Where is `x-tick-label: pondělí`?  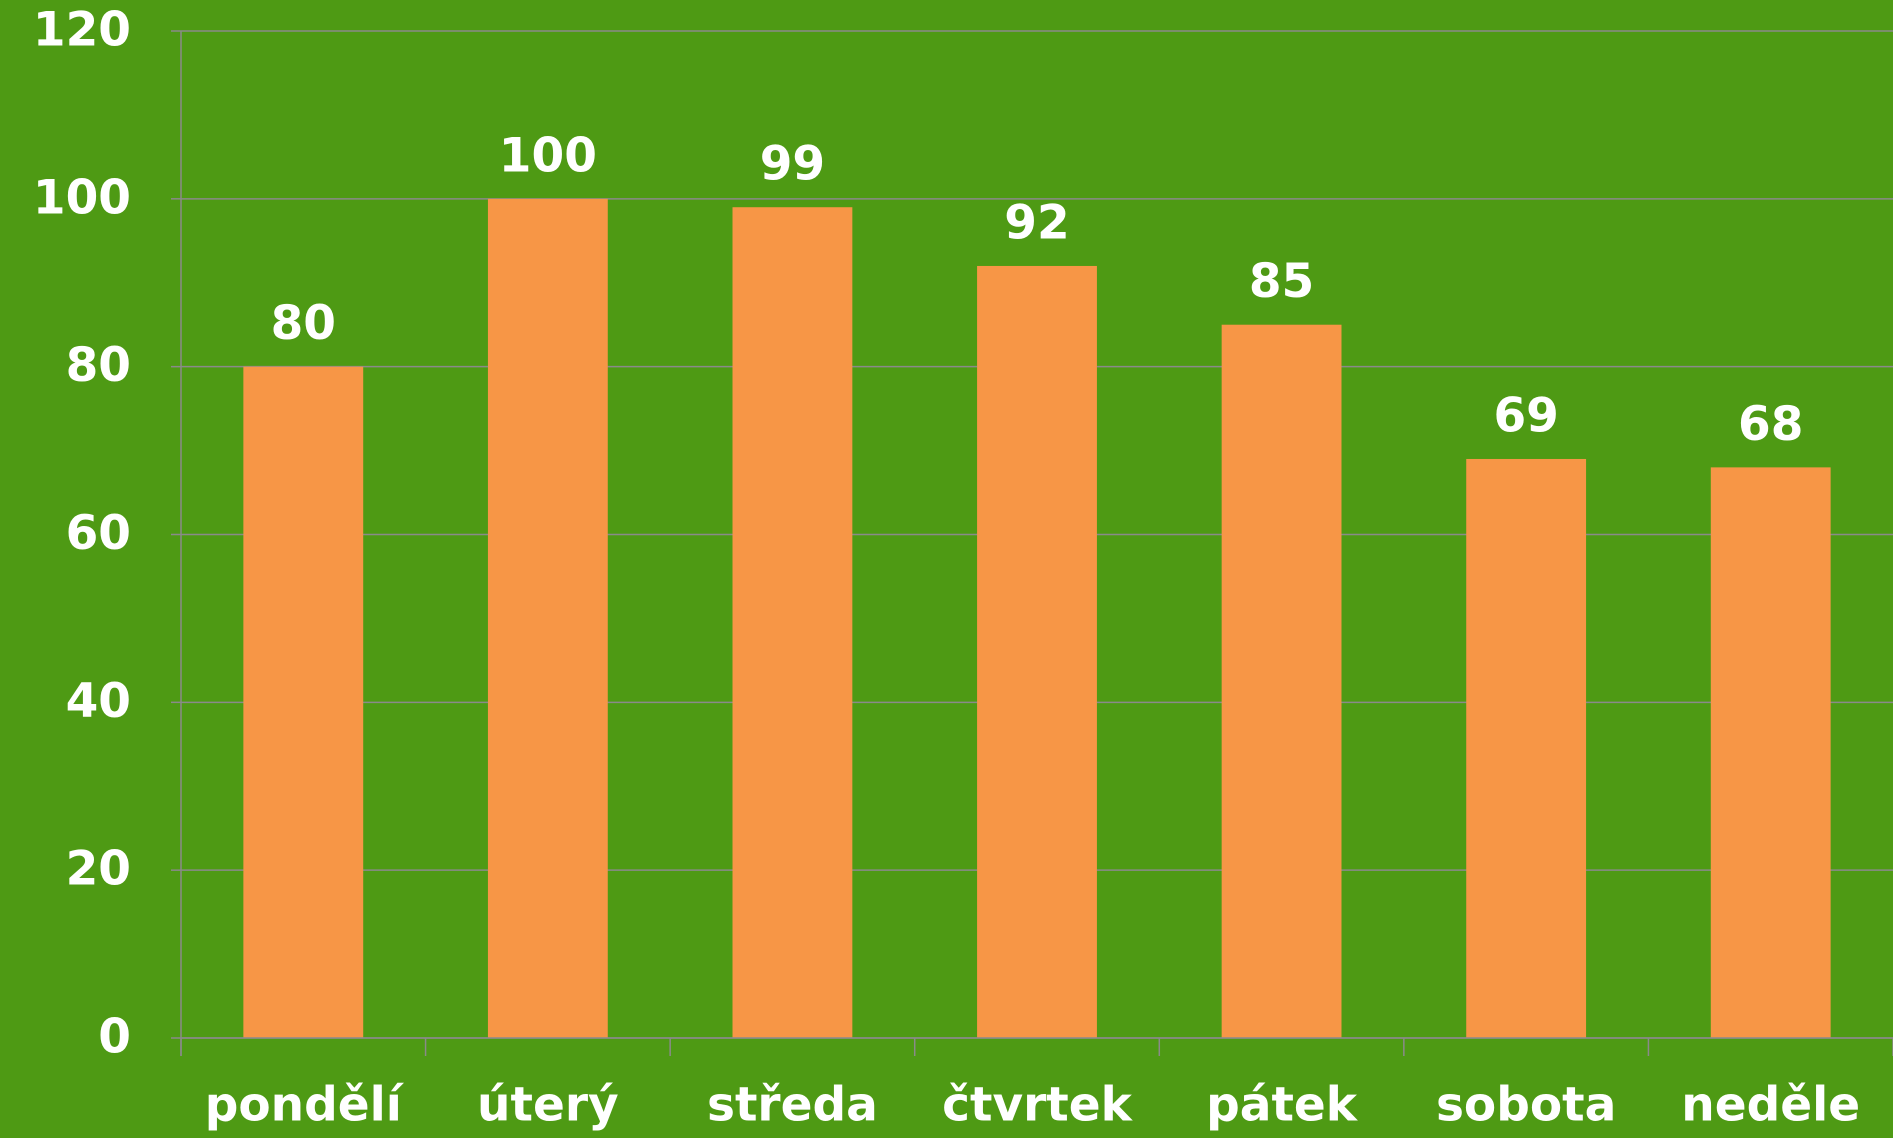 x-tick-label: pondělí is located at coordinates (305, 1105).